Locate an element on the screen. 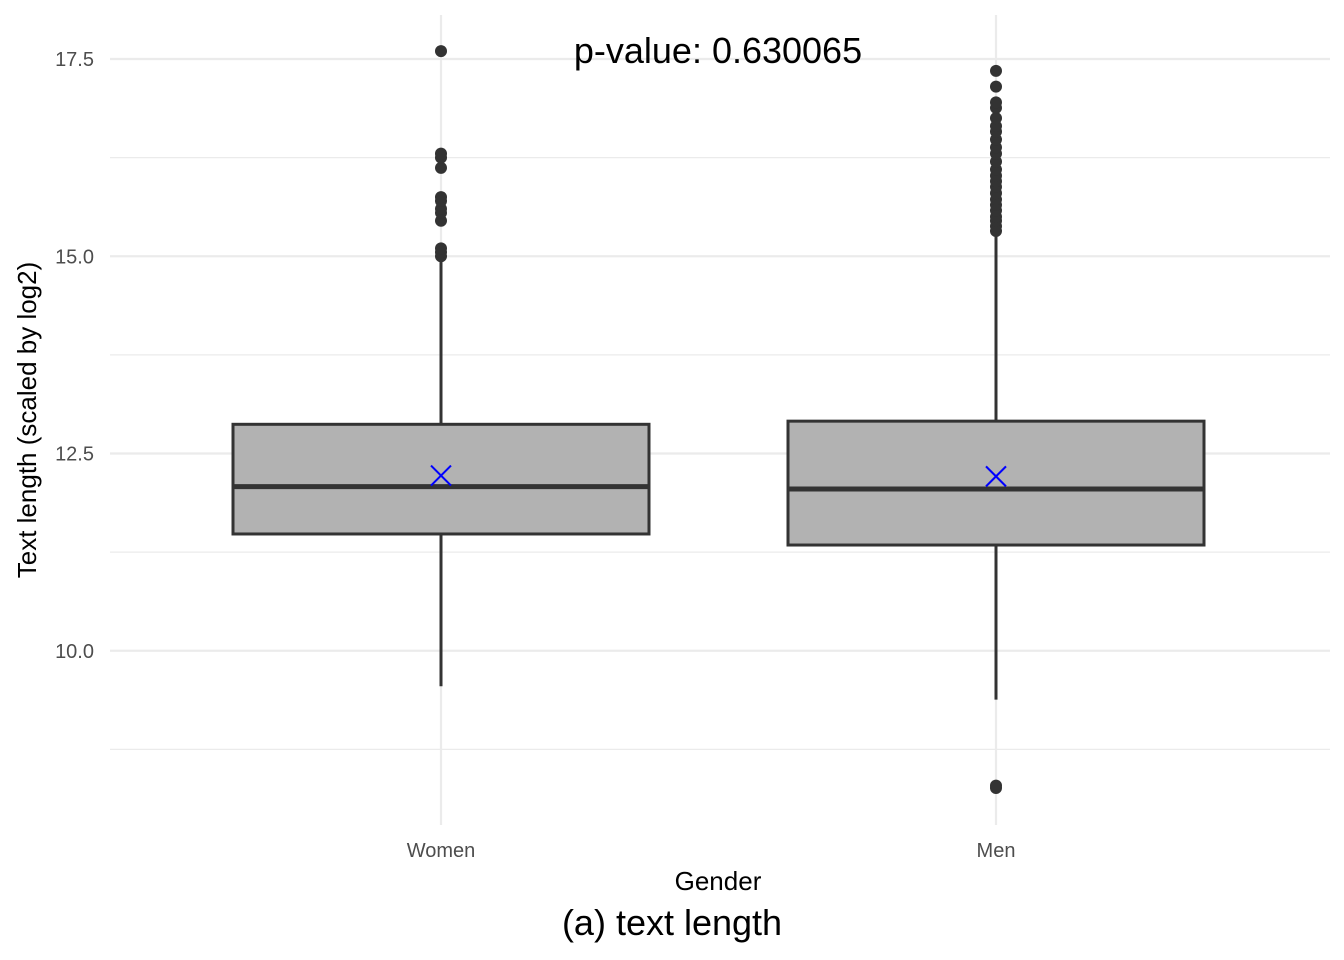  x-axis-title: Gender is located at coordinates (718, 881).